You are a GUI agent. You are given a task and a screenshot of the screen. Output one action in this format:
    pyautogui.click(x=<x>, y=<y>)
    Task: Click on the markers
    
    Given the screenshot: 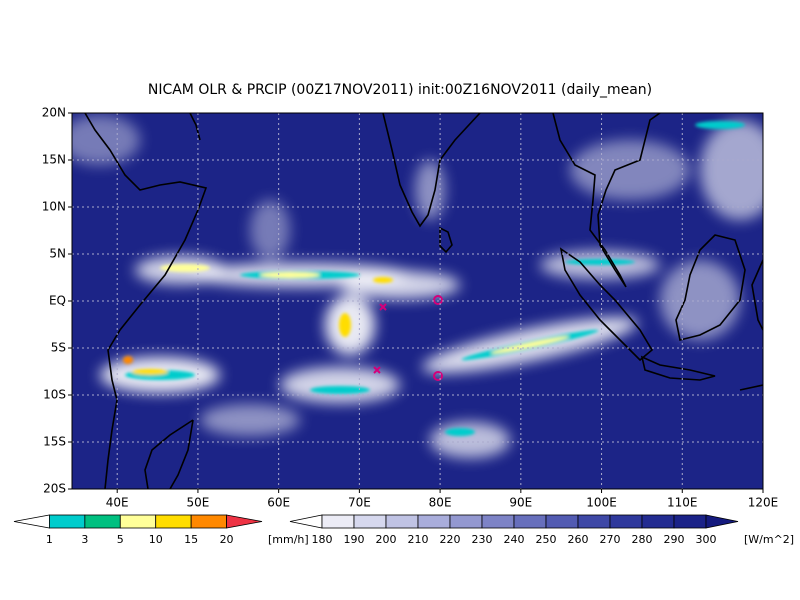 What is the action you would take?
    pyautogui.click(x=408, y=338)
    